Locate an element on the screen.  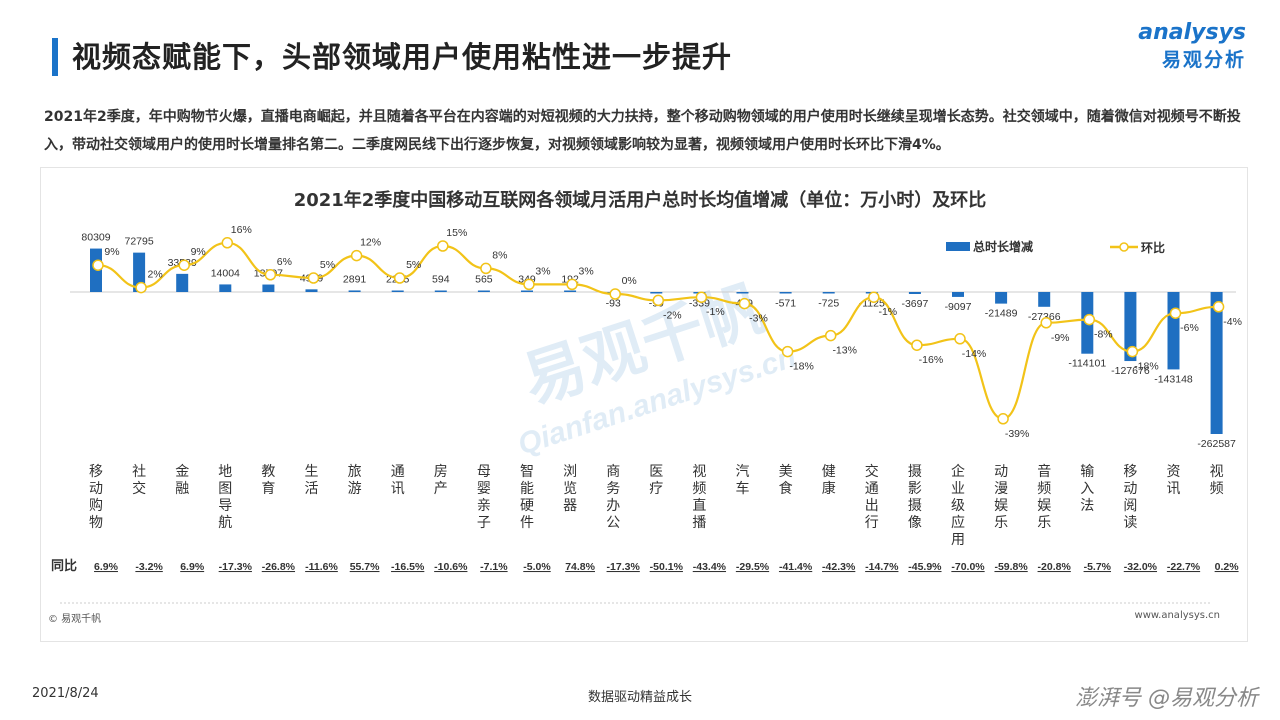
yoy-value-24: -32.0% is located at coordinates (1141, 567).